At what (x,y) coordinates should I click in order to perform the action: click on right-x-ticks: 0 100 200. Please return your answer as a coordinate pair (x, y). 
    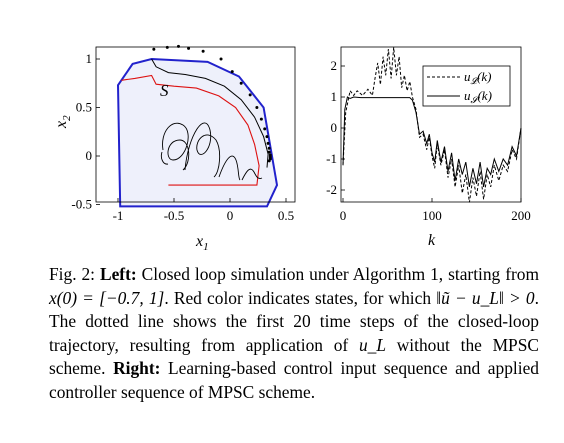
    Looking at the image, I should click on (435, 210).